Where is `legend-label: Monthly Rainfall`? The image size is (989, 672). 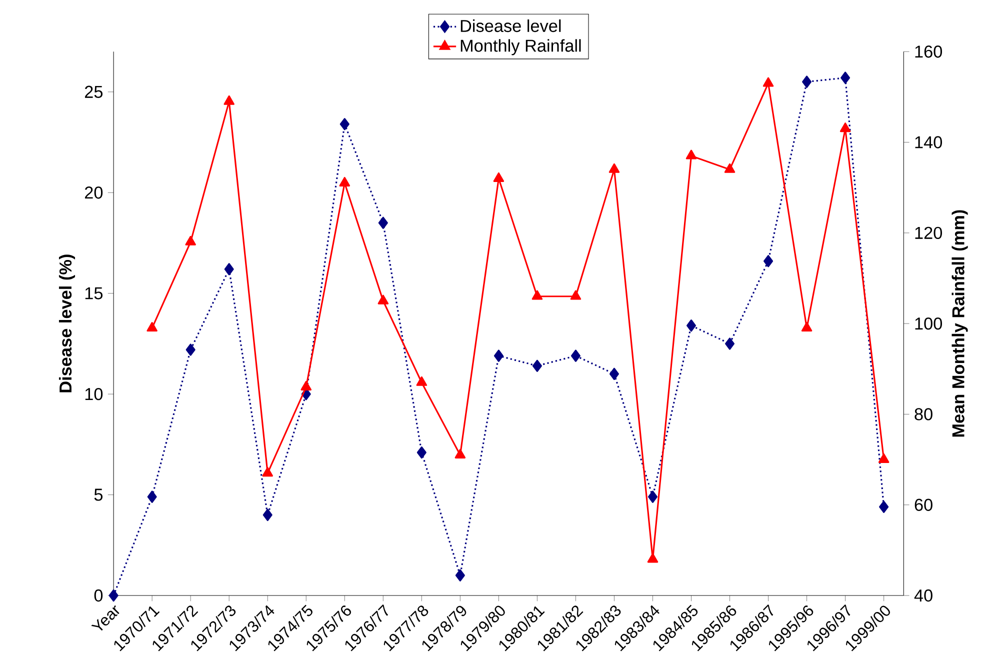
legend-label: Monthly Rainfall is located at coordinates (520, 47).